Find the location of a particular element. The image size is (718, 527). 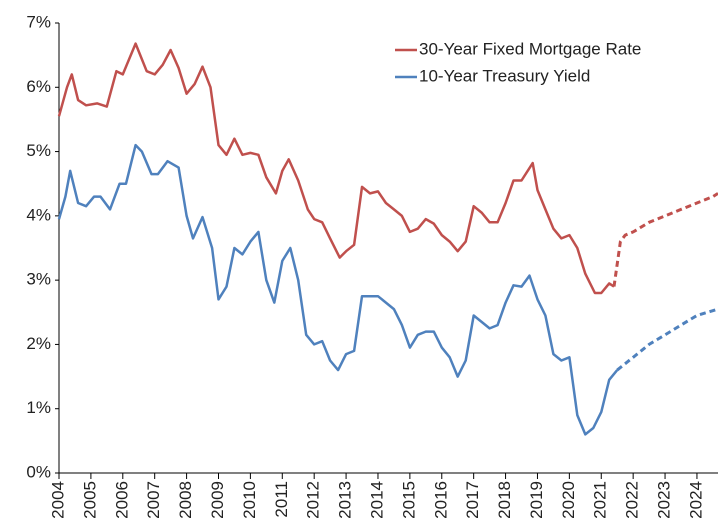

x-tick-label: 2024 is located at coordinates (695, 500).